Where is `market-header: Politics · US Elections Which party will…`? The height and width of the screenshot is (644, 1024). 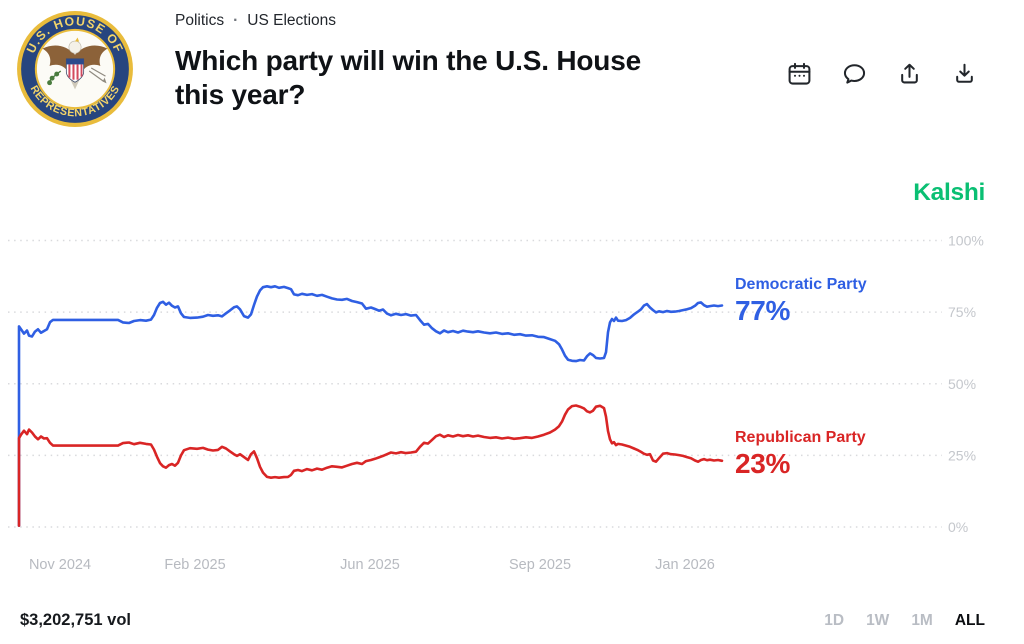 market-header: Politics · US Elections Which party will… is located at coordinates (455, 61).